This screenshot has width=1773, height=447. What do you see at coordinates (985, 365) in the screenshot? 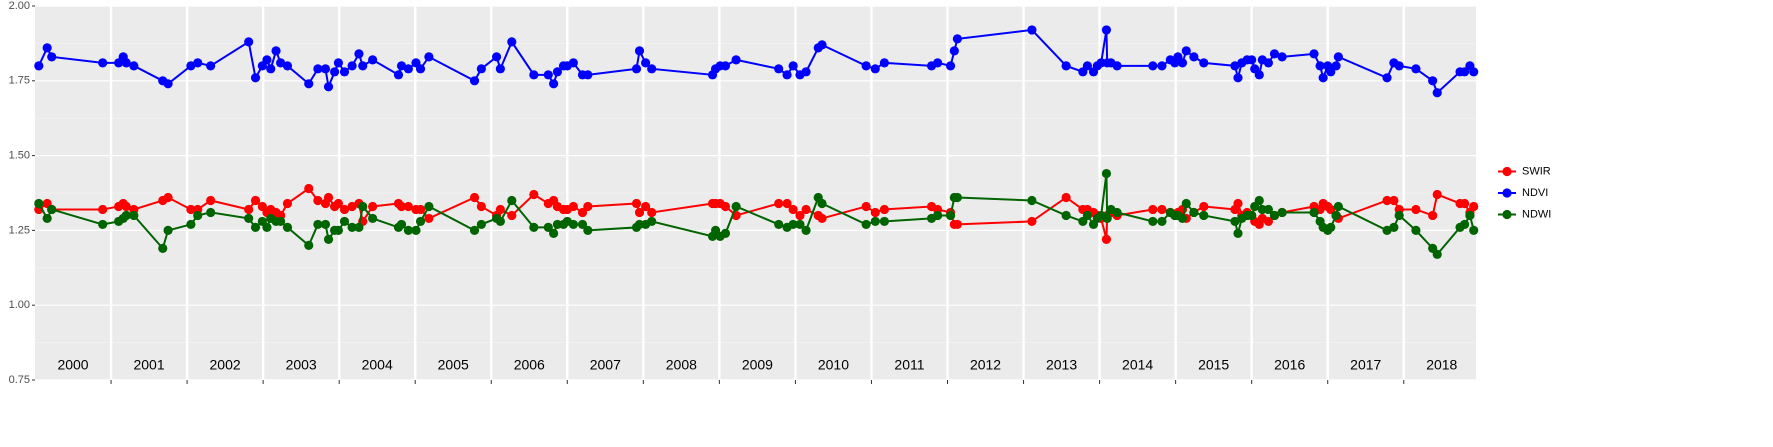
I see `year-label: 2012` at bounding box center [985, 365].